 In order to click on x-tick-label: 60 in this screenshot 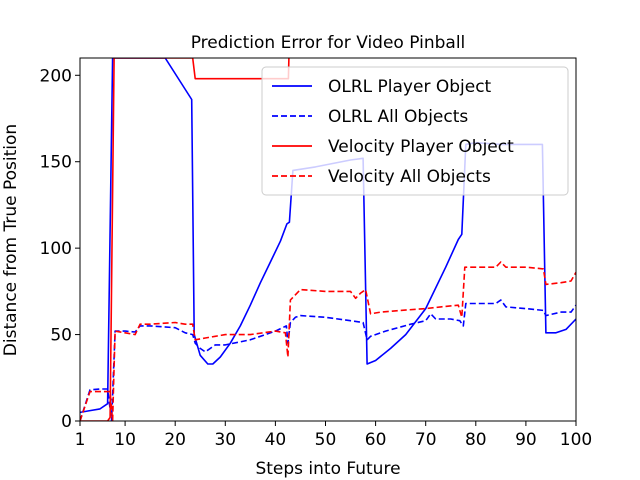, I will do `click(376, 440)`.